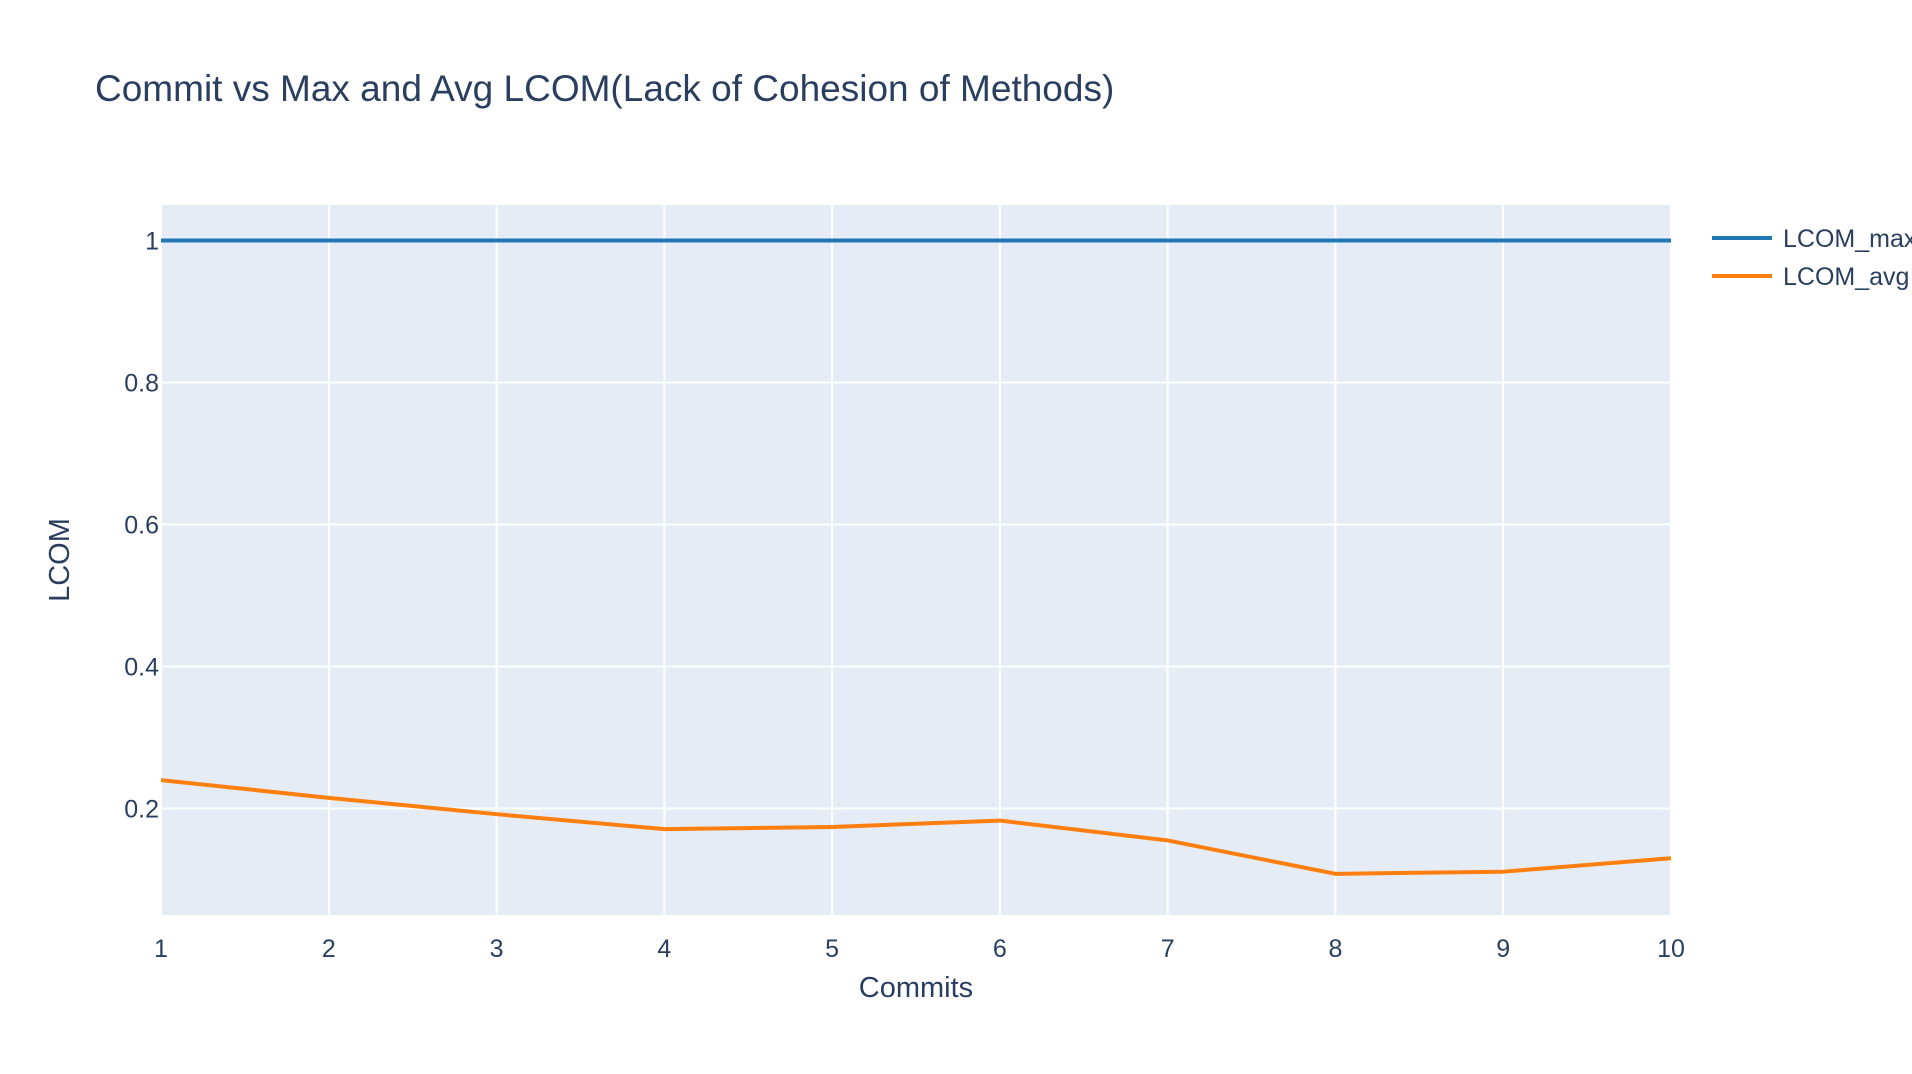  Describe the element at coordinates (916, 988) in the screenshot. I see `x-axis-label: Commits` at that location.